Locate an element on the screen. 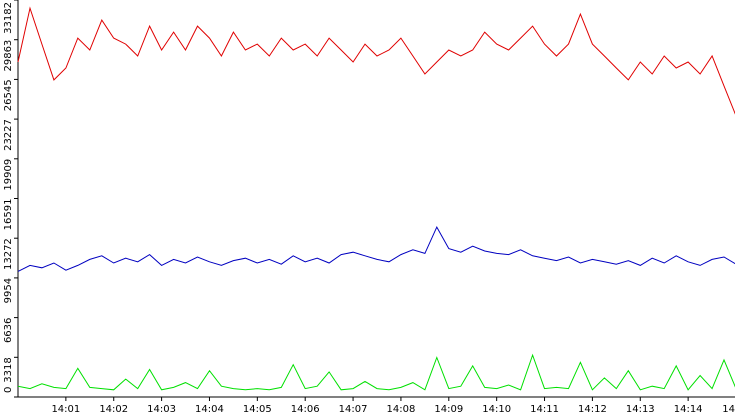 This screenshot has width=735, height=415. y-tick-label: 16591 is located at coordinates (8, 215).